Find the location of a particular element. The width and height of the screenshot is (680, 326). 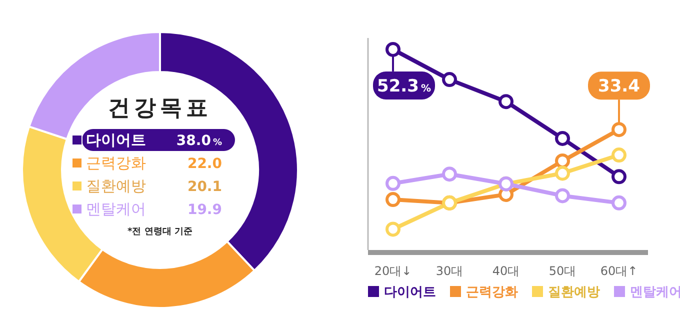

x-tick-label: 60대↑ is located at coordinates (619, 271).